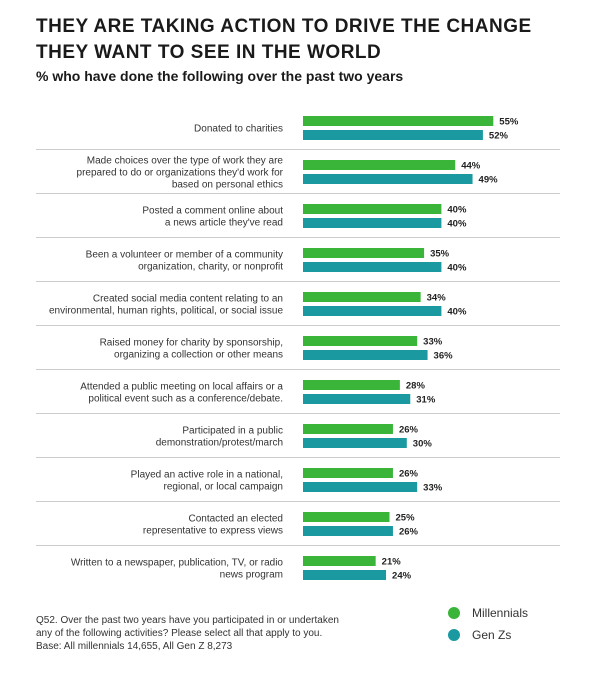 This screenshot has height=675, width=599. I want to click on legend-item-millennials: Millennials, so click(488, 613).